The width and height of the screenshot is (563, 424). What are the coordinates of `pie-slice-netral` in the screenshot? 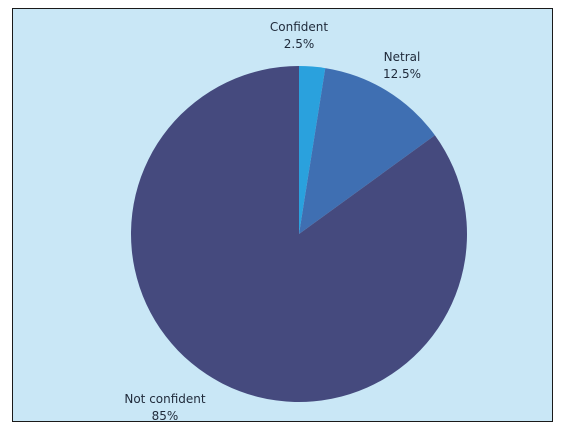 It's located at (367, 151).